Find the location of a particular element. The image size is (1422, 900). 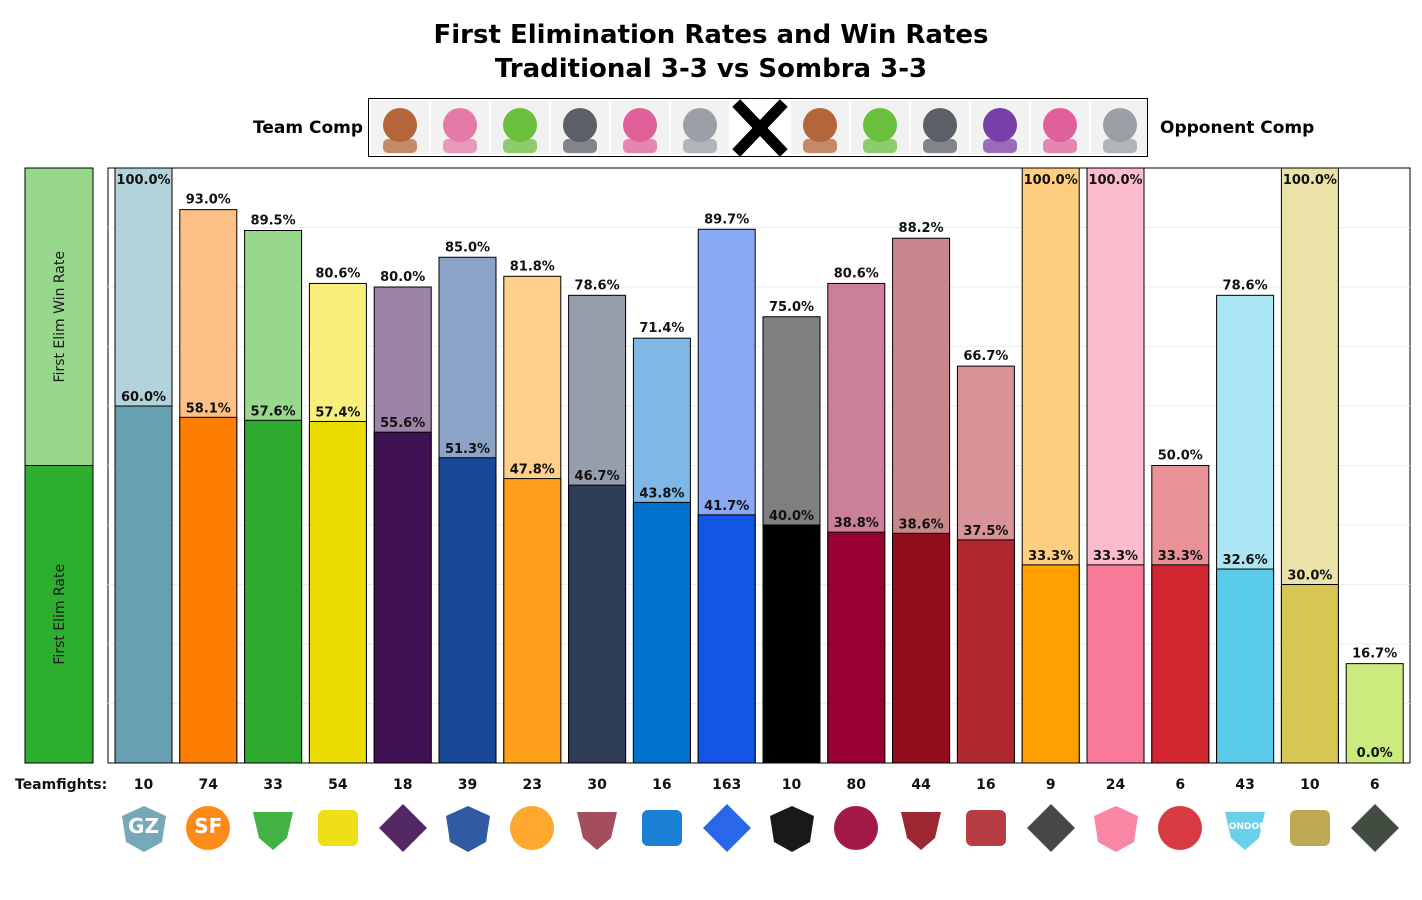

title-line-1: First Elimination Rates and Win Rates is located at coordinates (711, 35).